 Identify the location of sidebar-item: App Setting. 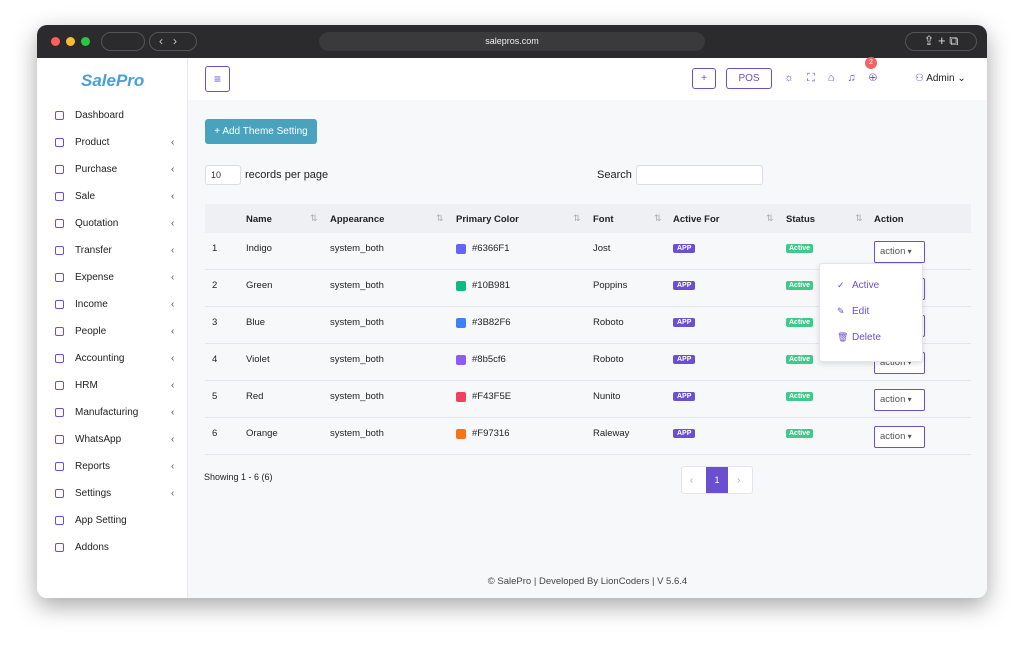
(112, 522).